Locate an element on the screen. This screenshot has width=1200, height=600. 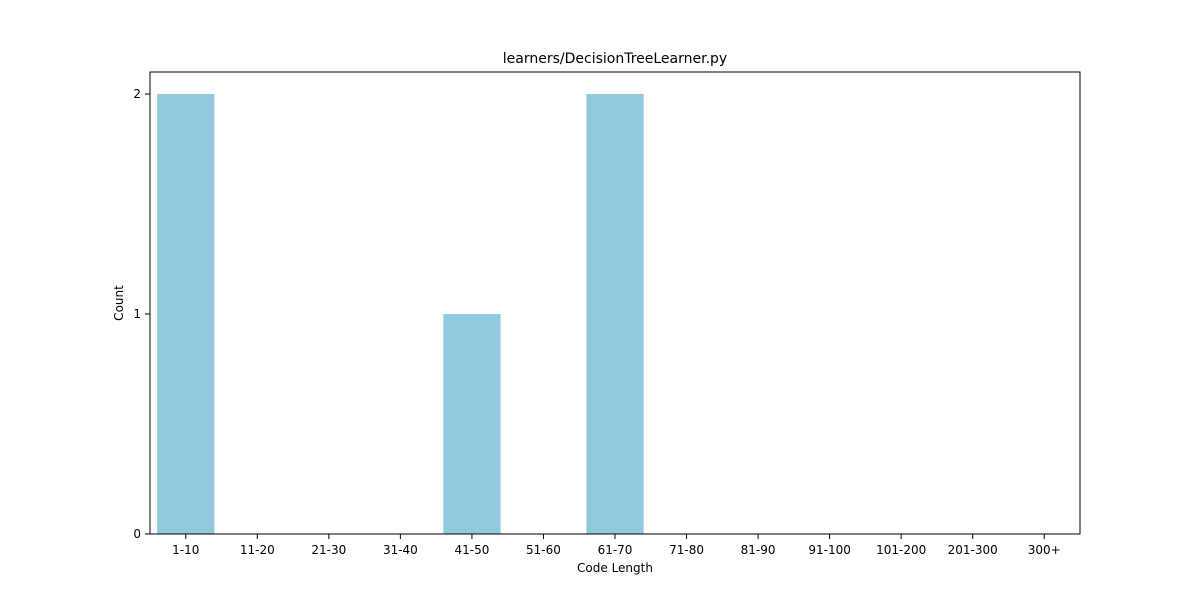
y-tick-label-2: 2 is located at coordinates (137, 94).